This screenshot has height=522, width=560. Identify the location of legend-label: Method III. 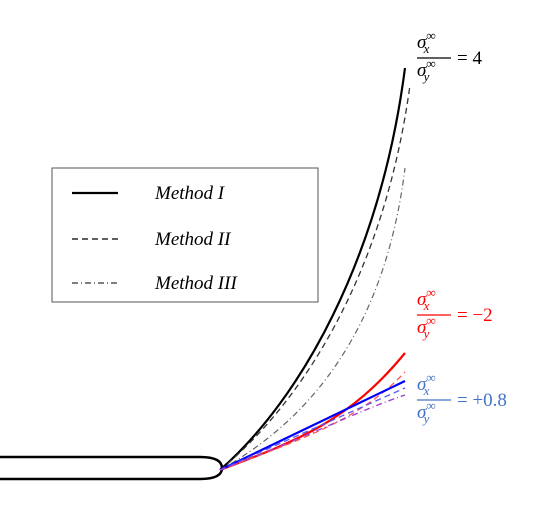
(196, 283).